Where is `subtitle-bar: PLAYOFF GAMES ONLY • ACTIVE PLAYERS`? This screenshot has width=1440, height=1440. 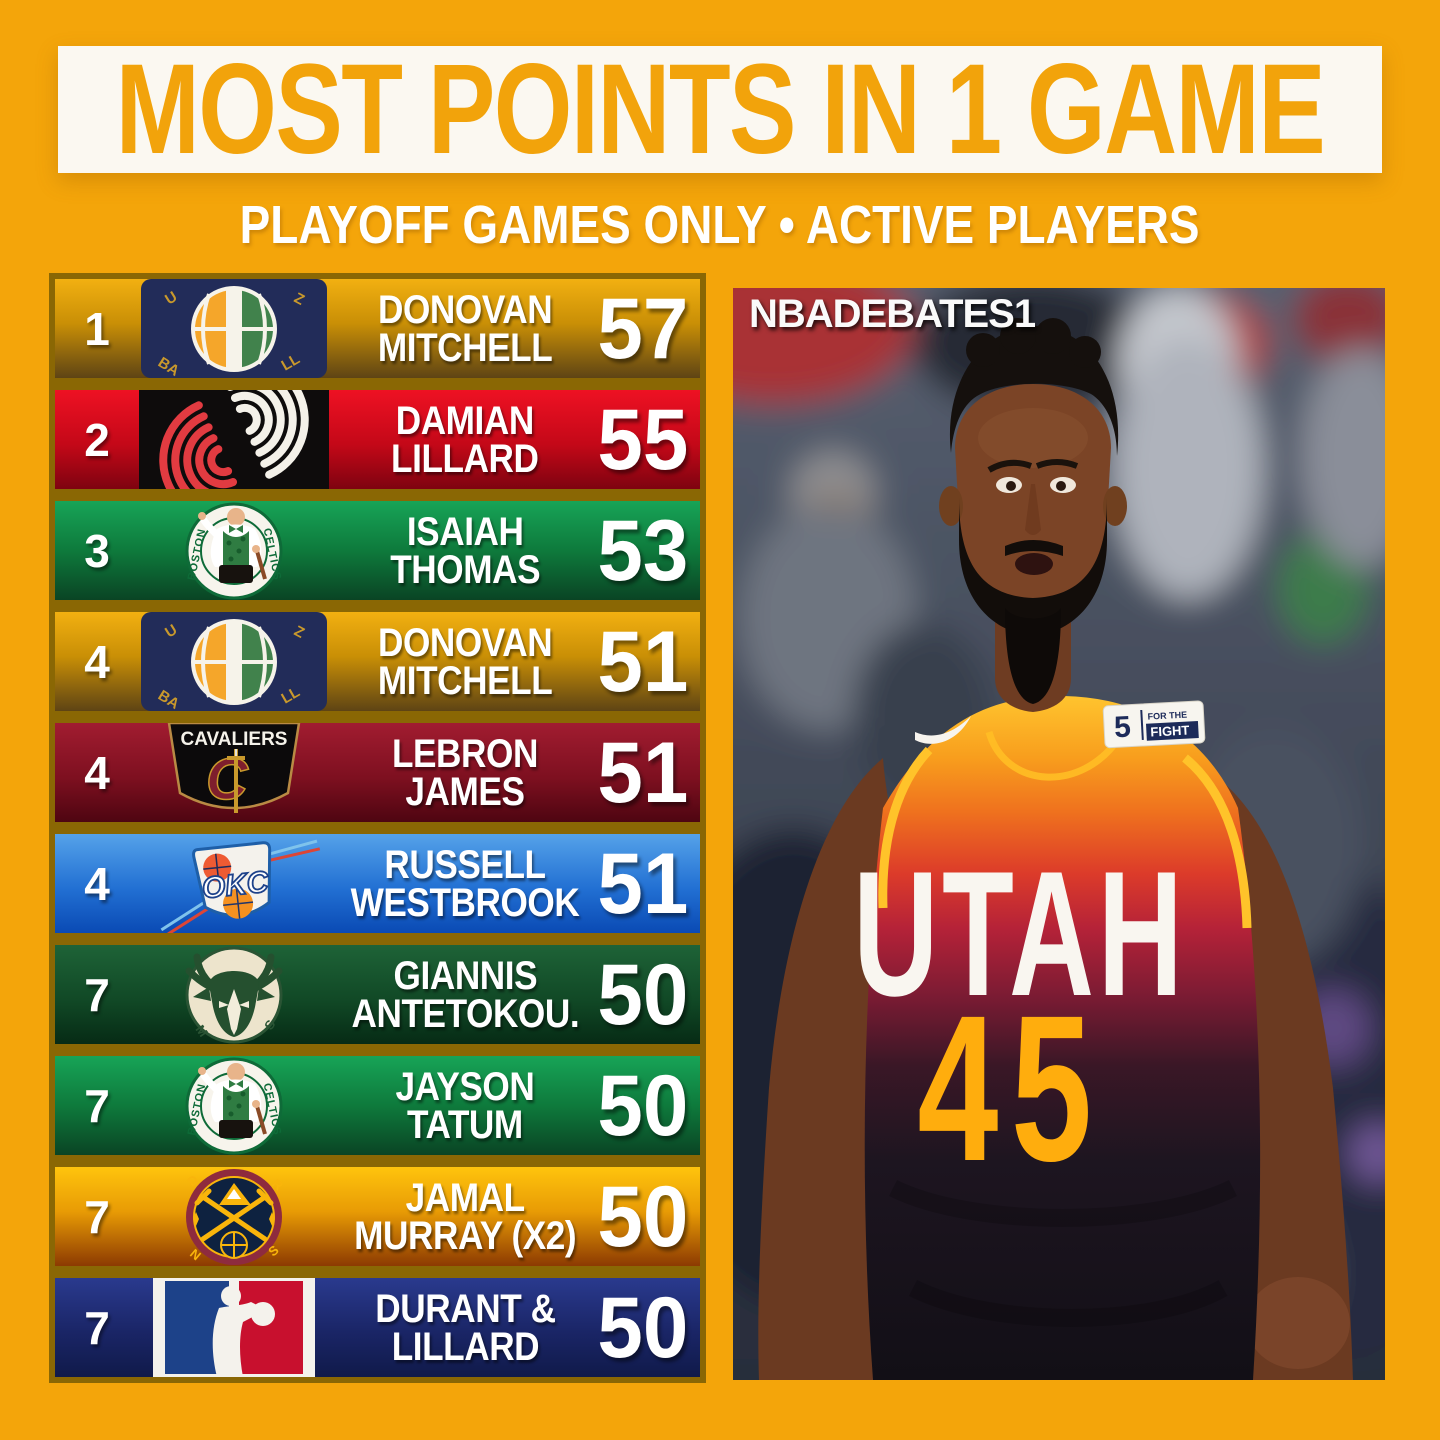 subtitle-bar: PLAYOFF GAMES ONLY • ACTIVE PLAYERS is located at coordinates (720, 225).